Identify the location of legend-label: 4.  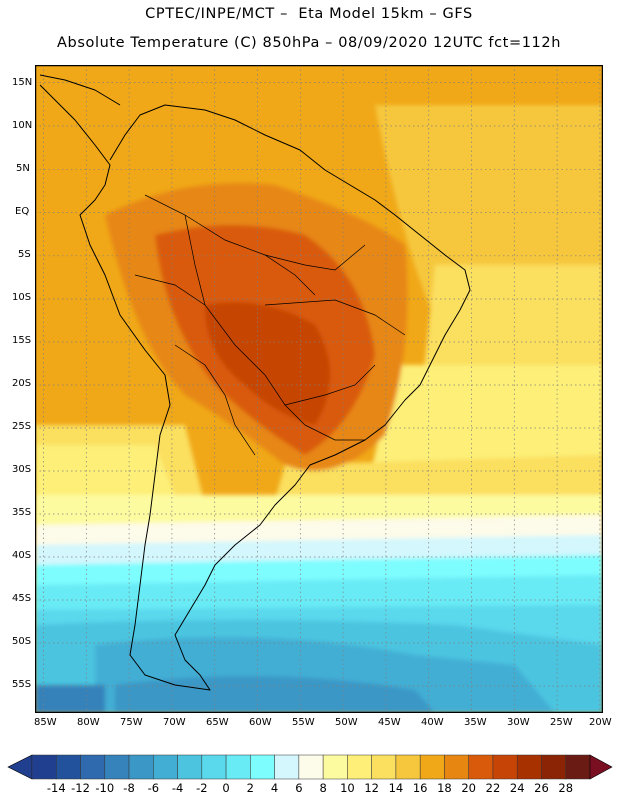
(274, 788).